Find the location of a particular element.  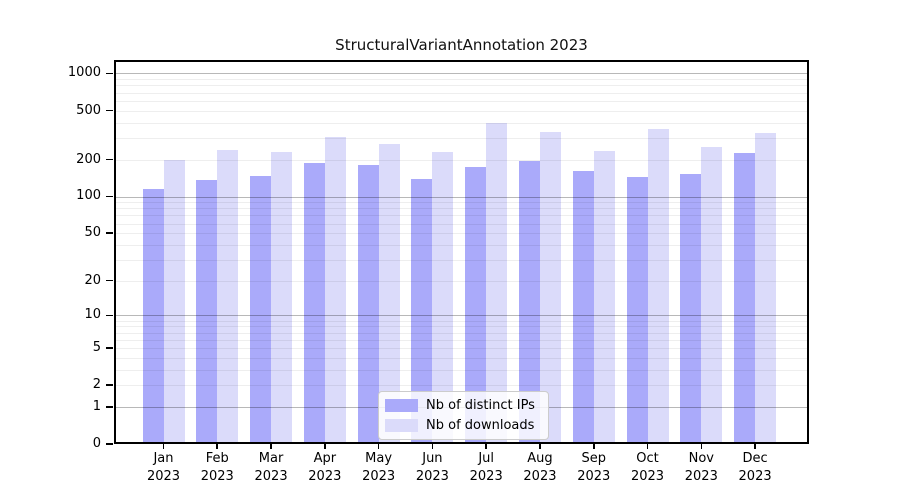

y-tick-label-1: 1 is located at coordinates (96, 406).